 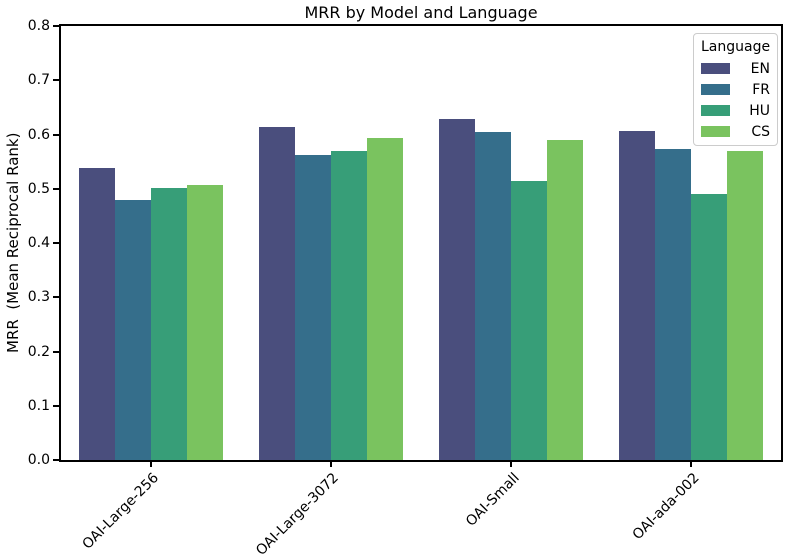 I want to click on y-tick-label: 0.5, so click(x=38, y=188).